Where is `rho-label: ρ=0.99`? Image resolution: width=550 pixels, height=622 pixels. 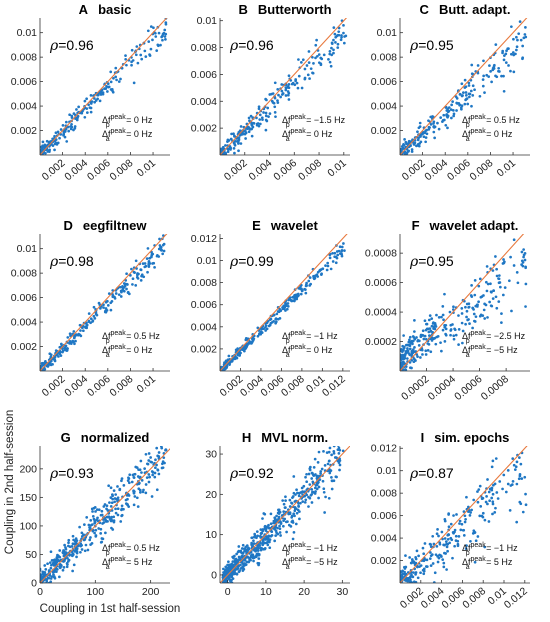
rho-label: ρ=0.99 is located at coordinates (251, 261).